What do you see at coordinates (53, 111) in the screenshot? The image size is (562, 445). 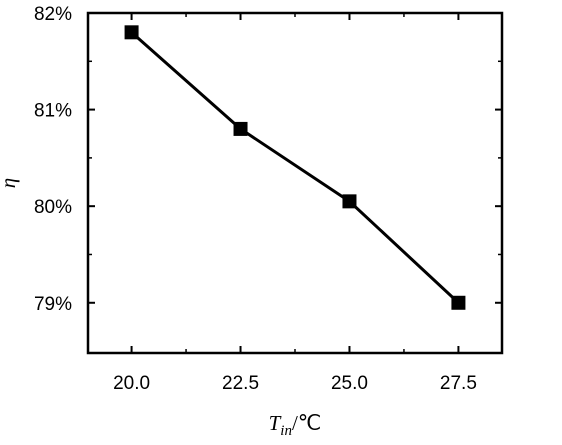 I see `y-tick-label: 81%` at bounding box center [53, 111].